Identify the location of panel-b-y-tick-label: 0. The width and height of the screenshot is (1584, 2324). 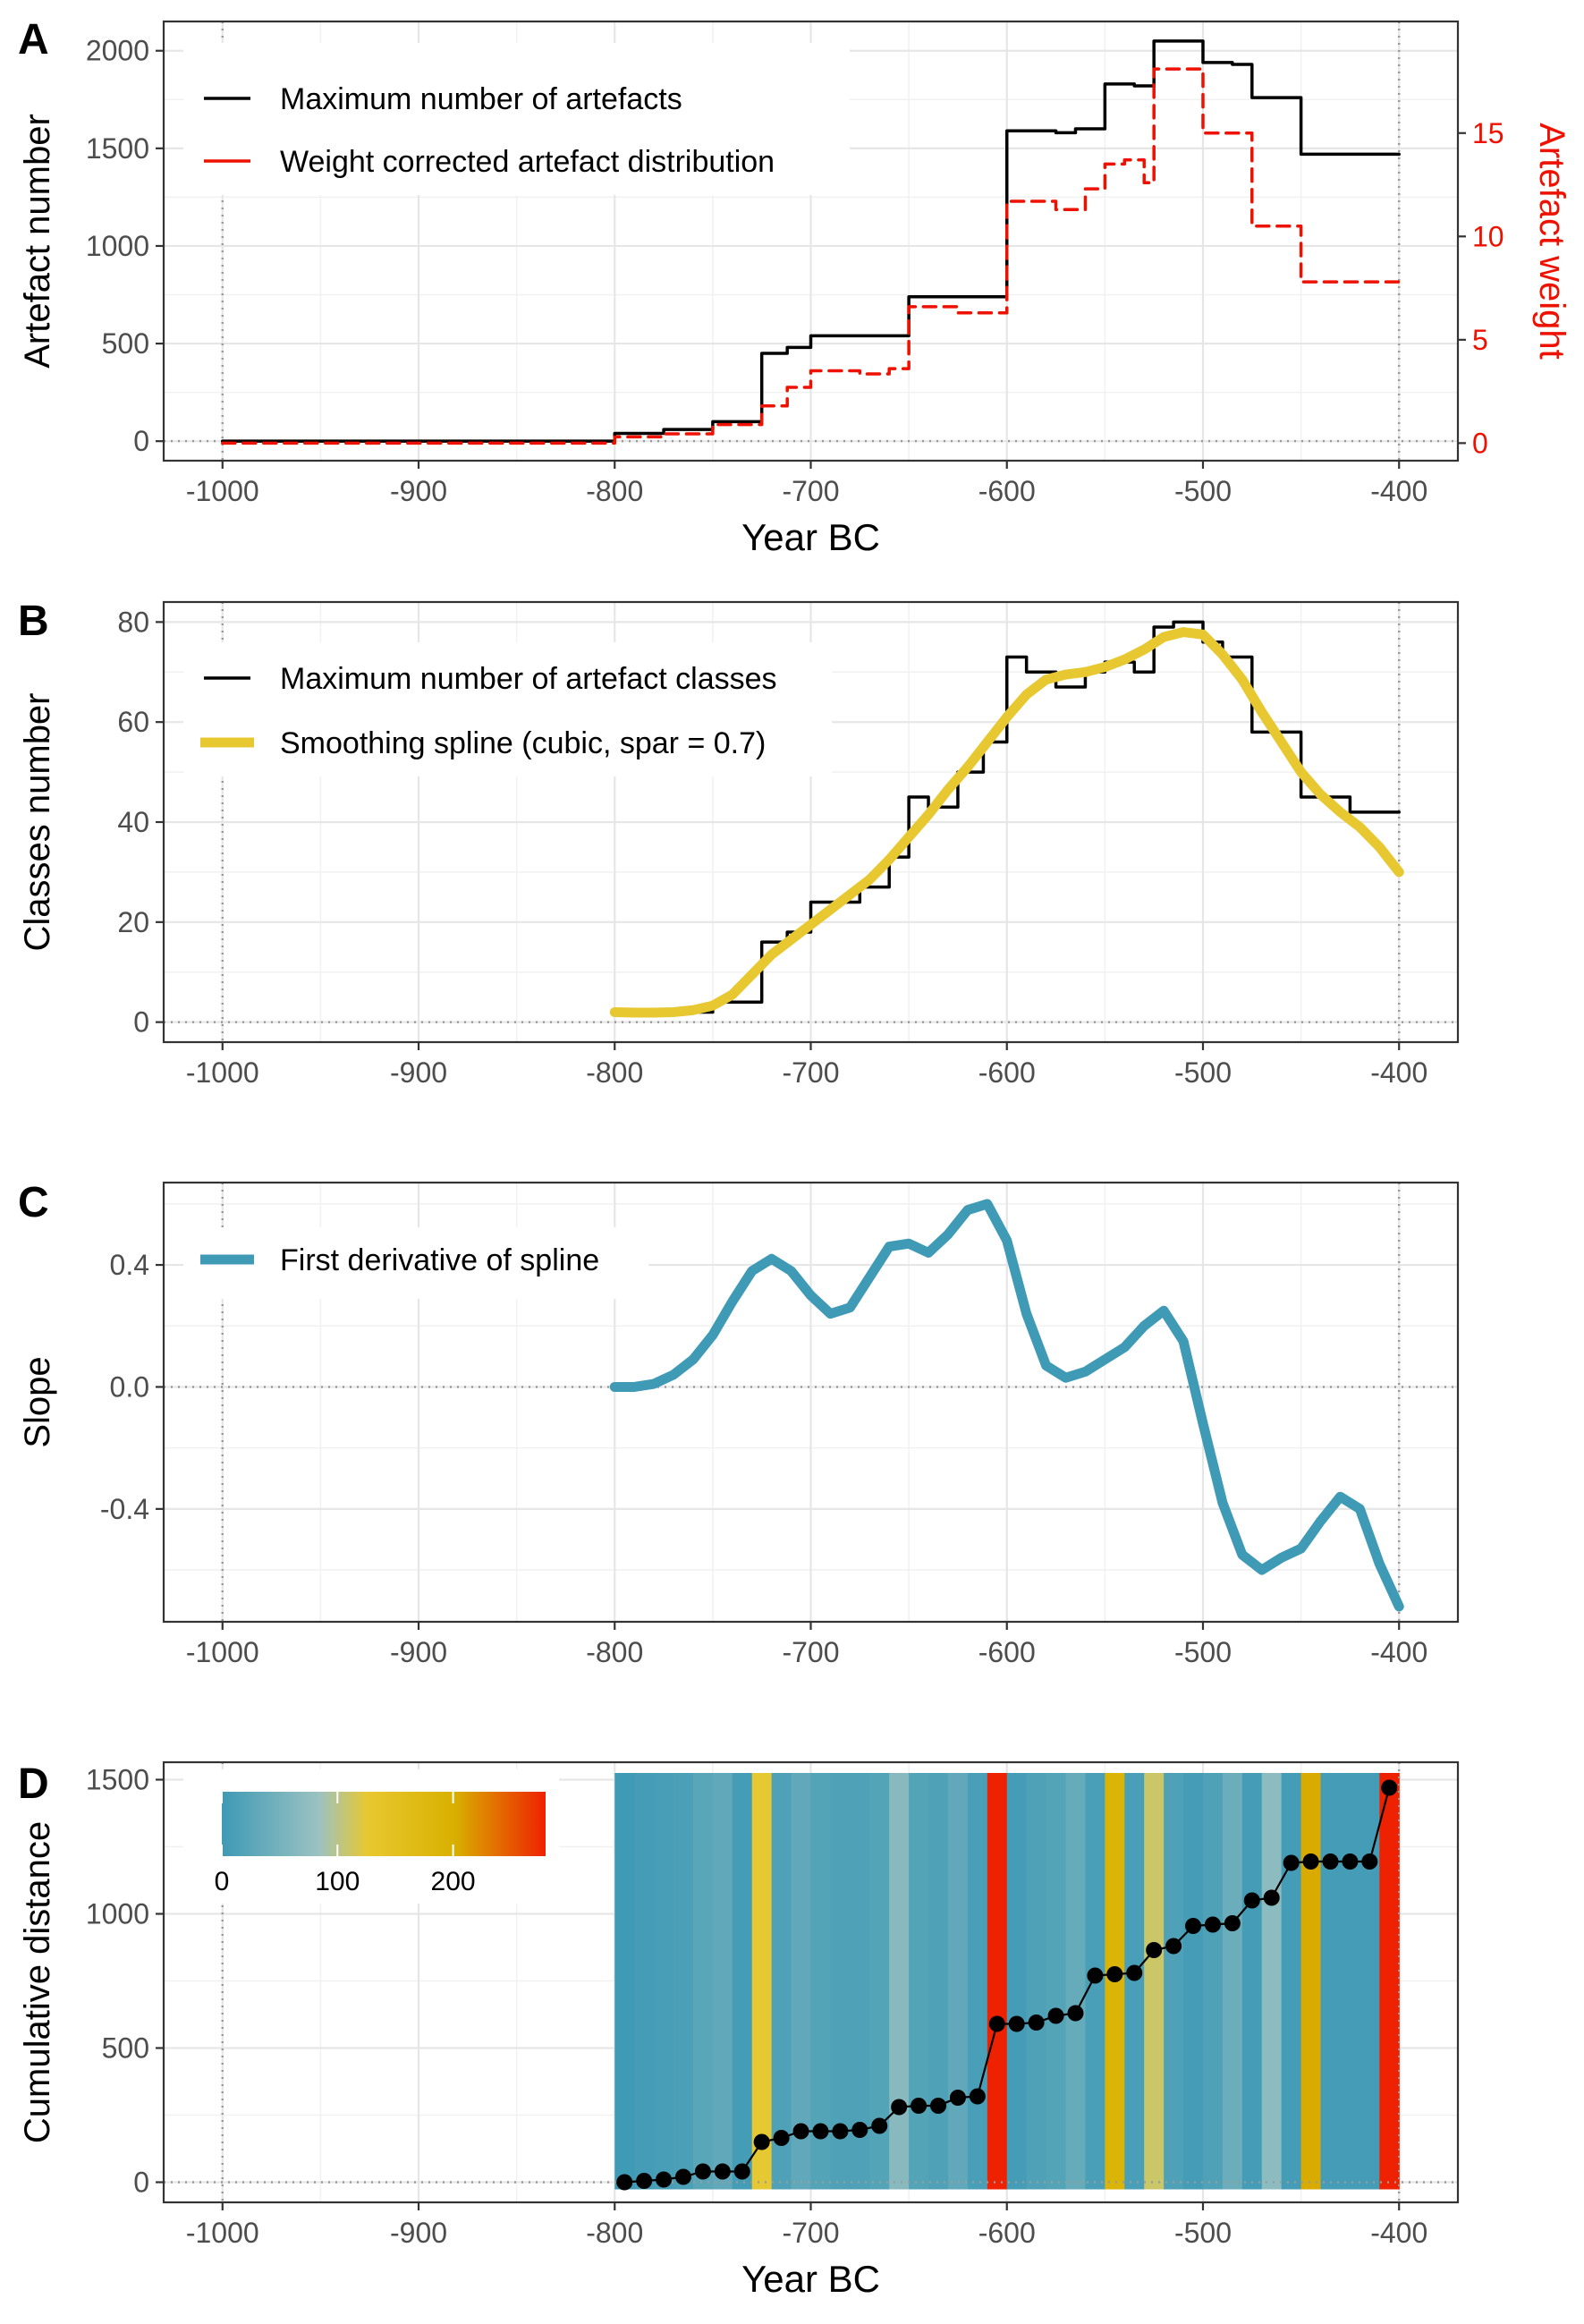
(141, 1022).